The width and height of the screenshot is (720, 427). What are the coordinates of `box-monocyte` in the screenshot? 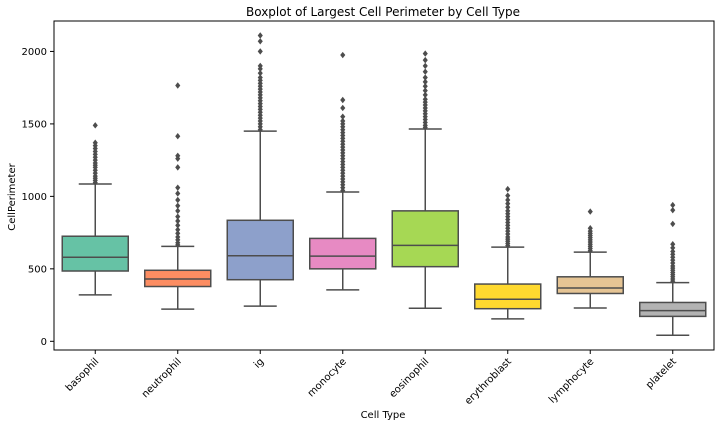 It's located at (343, 253).